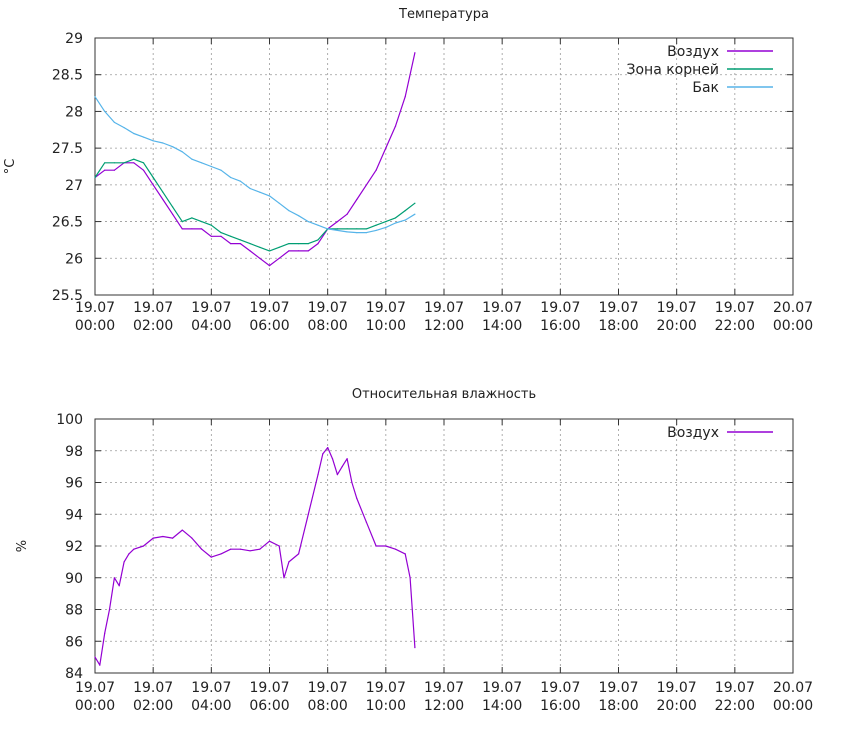 This screenshot has height=731, width=862. Describe the element at coordinates (735, 326) in the screenshot. I see `x-tick-label-time: 22:00` at that location.